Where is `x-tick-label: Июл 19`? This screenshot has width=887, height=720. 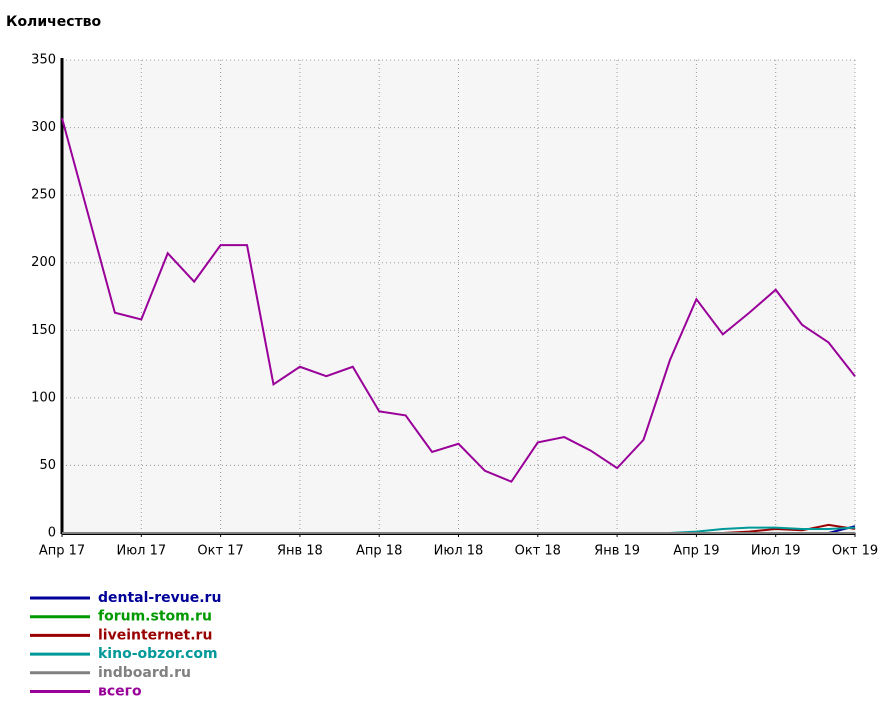
x-tick-label: Июл 19 is located at coordinates (776, 551).